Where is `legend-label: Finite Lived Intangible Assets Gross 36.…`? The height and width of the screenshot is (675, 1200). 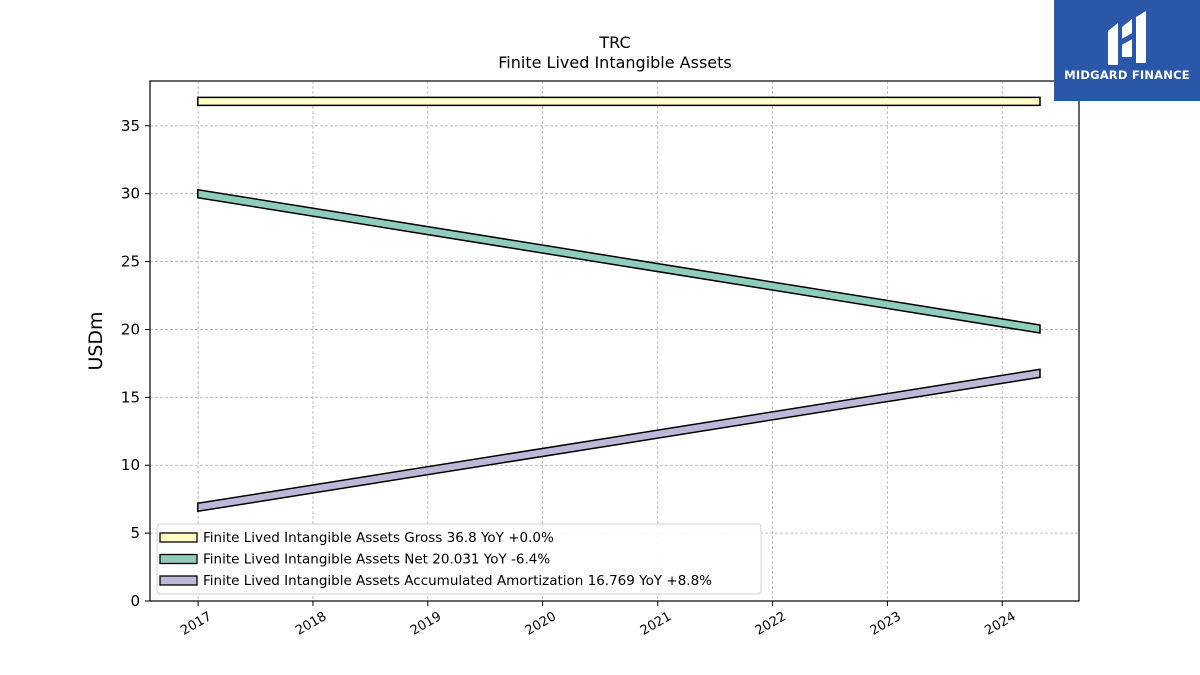 legend-label: Finite Lived Intangible Assets Gross 36.… is located at coordinates (378, 538).